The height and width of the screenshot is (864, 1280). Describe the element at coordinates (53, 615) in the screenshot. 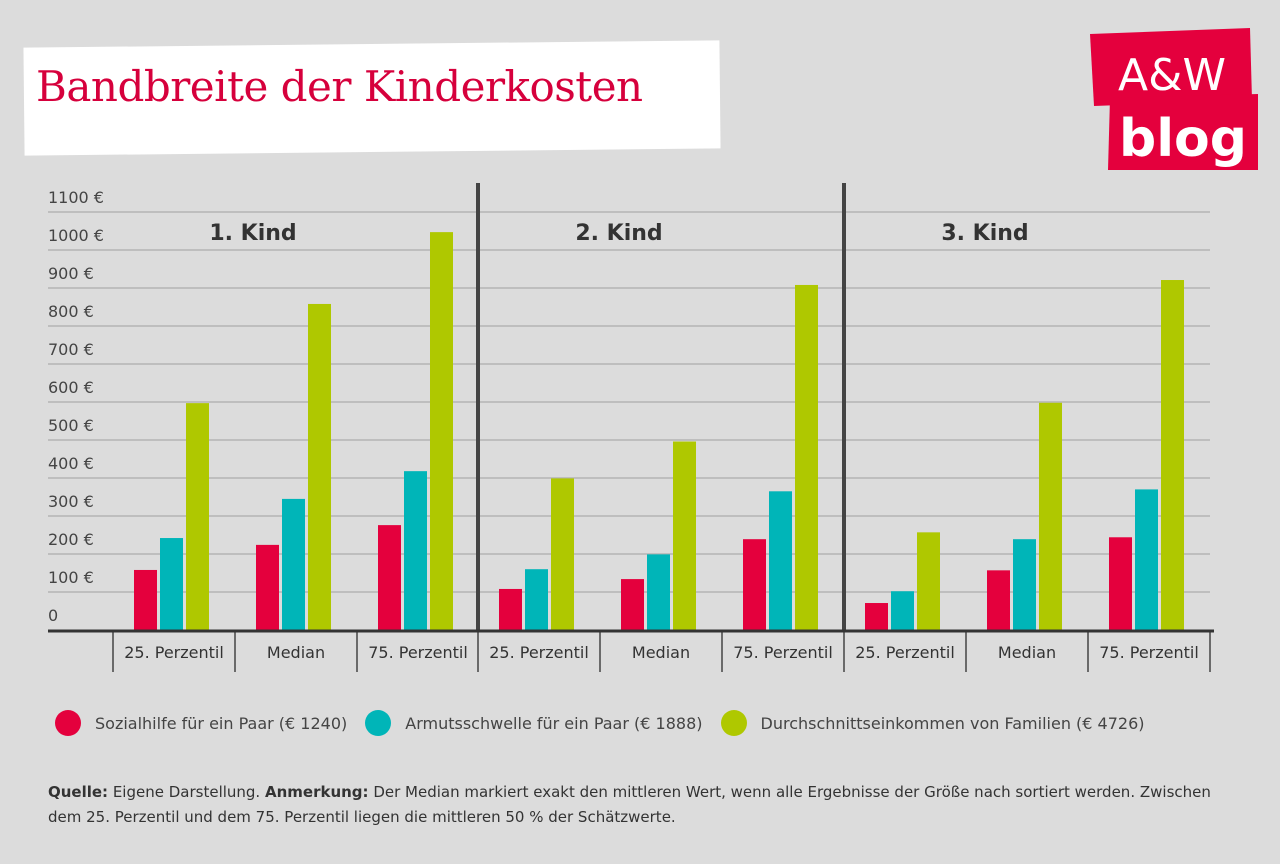

I see `y-tick-label: 0` at that location.